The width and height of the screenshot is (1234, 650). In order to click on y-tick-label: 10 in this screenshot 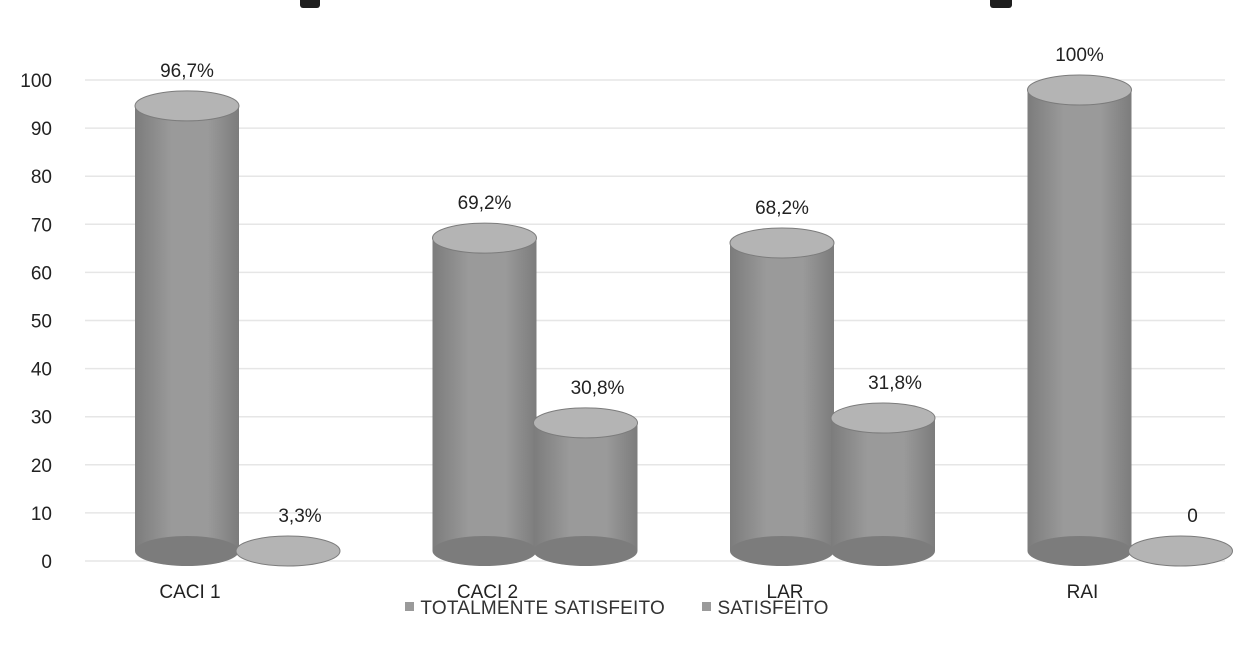, I will do `click(41, 514)`.